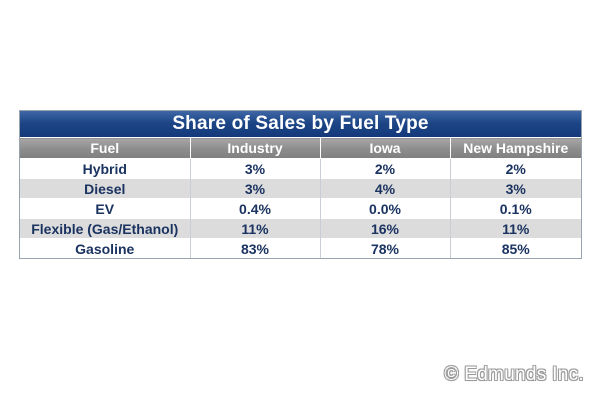 The image size is (600, 400). I want to click on cell-new-hampshire: 3%, so click(515, 188).